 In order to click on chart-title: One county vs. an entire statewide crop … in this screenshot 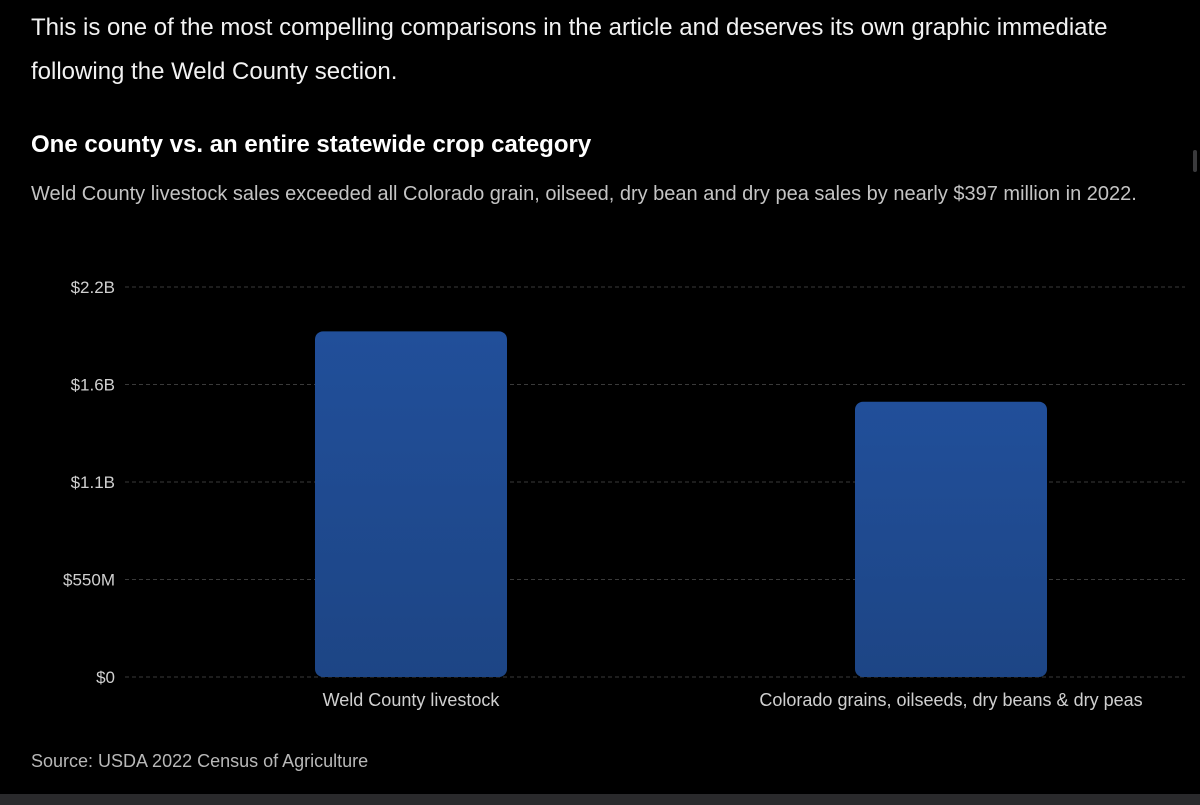, I will do `click(311, 144)`.